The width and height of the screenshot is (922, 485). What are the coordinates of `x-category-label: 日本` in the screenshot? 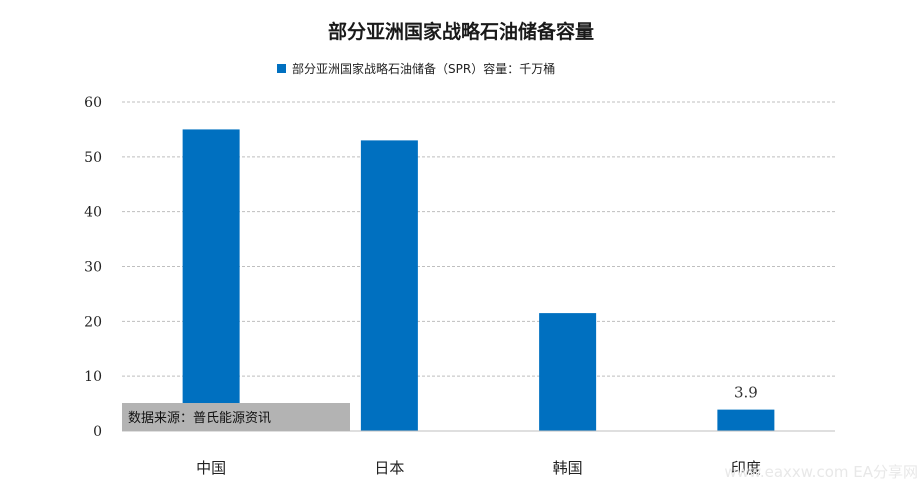 It's located at (389, 468).